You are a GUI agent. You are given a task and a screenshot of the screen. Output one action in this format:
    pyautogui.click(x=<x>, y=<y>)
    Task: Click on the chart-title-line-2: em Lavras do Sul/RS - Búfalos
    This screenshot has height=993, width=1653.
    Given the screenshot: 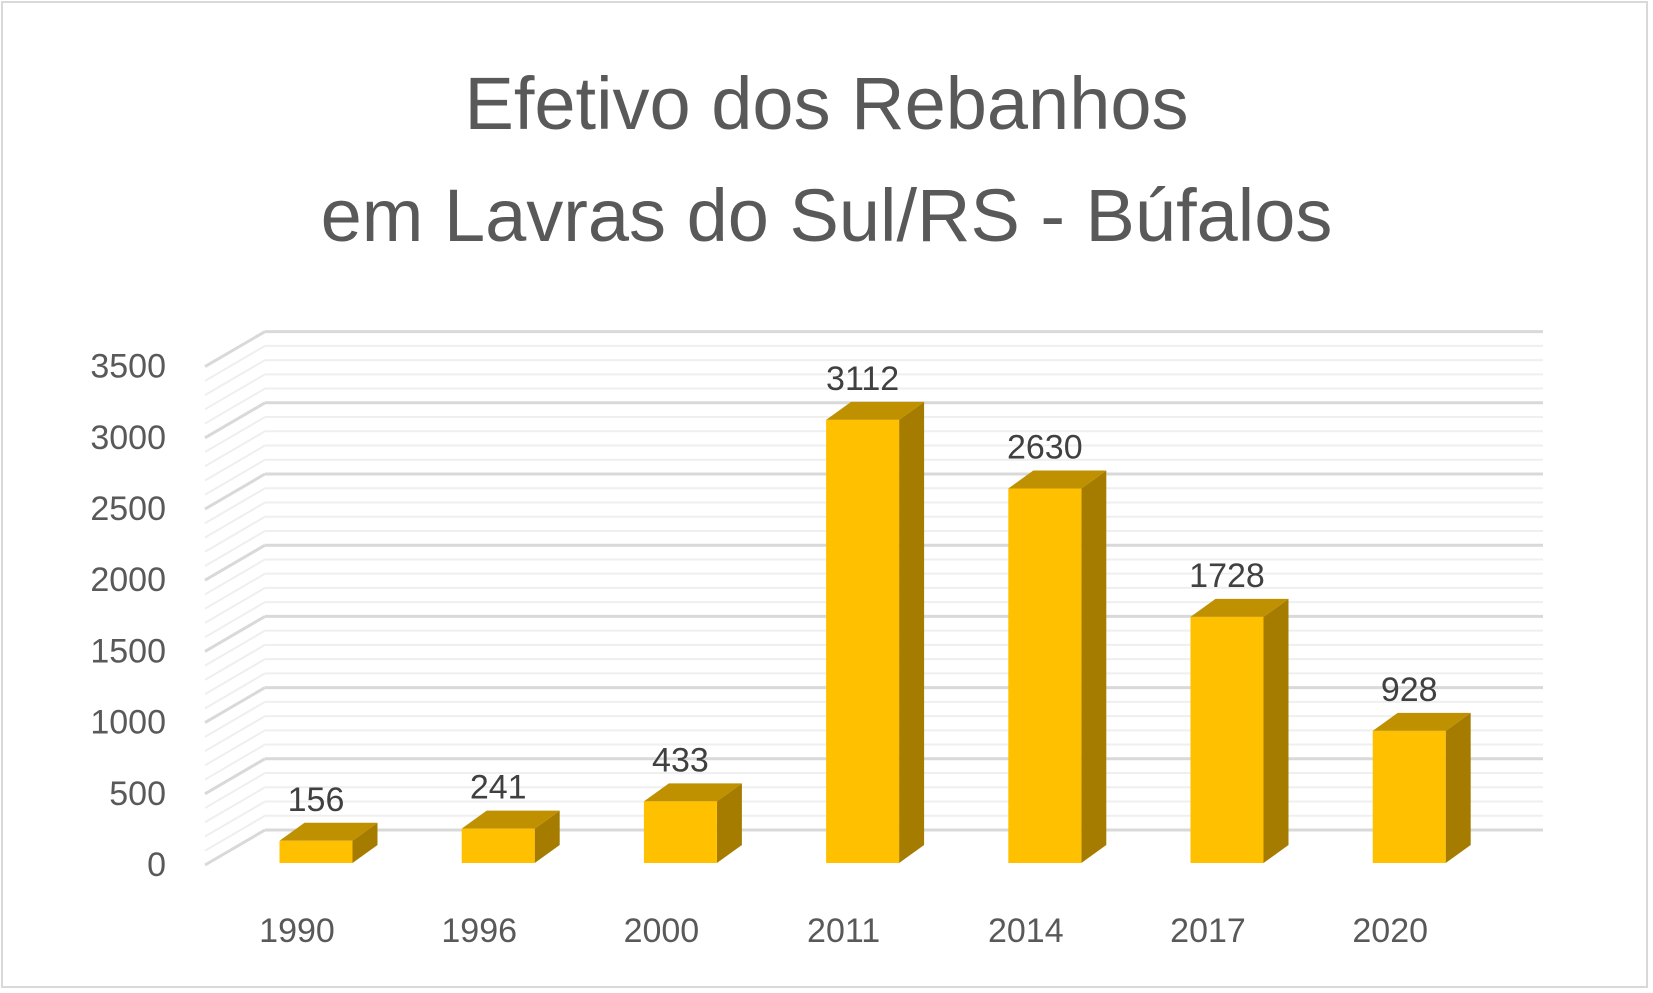 What is the action you would take?
    pyautogui.click(x=826, y=215)
    